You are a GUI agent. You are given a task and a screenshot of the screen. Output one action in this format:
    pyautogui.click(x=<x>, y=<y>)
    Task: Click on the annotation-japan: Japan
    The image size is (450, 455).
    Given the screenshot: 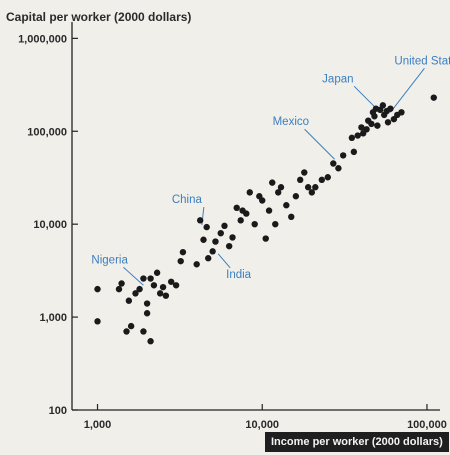 What is the action you would take?
    pyautogui.click(x=337, y=79)
    